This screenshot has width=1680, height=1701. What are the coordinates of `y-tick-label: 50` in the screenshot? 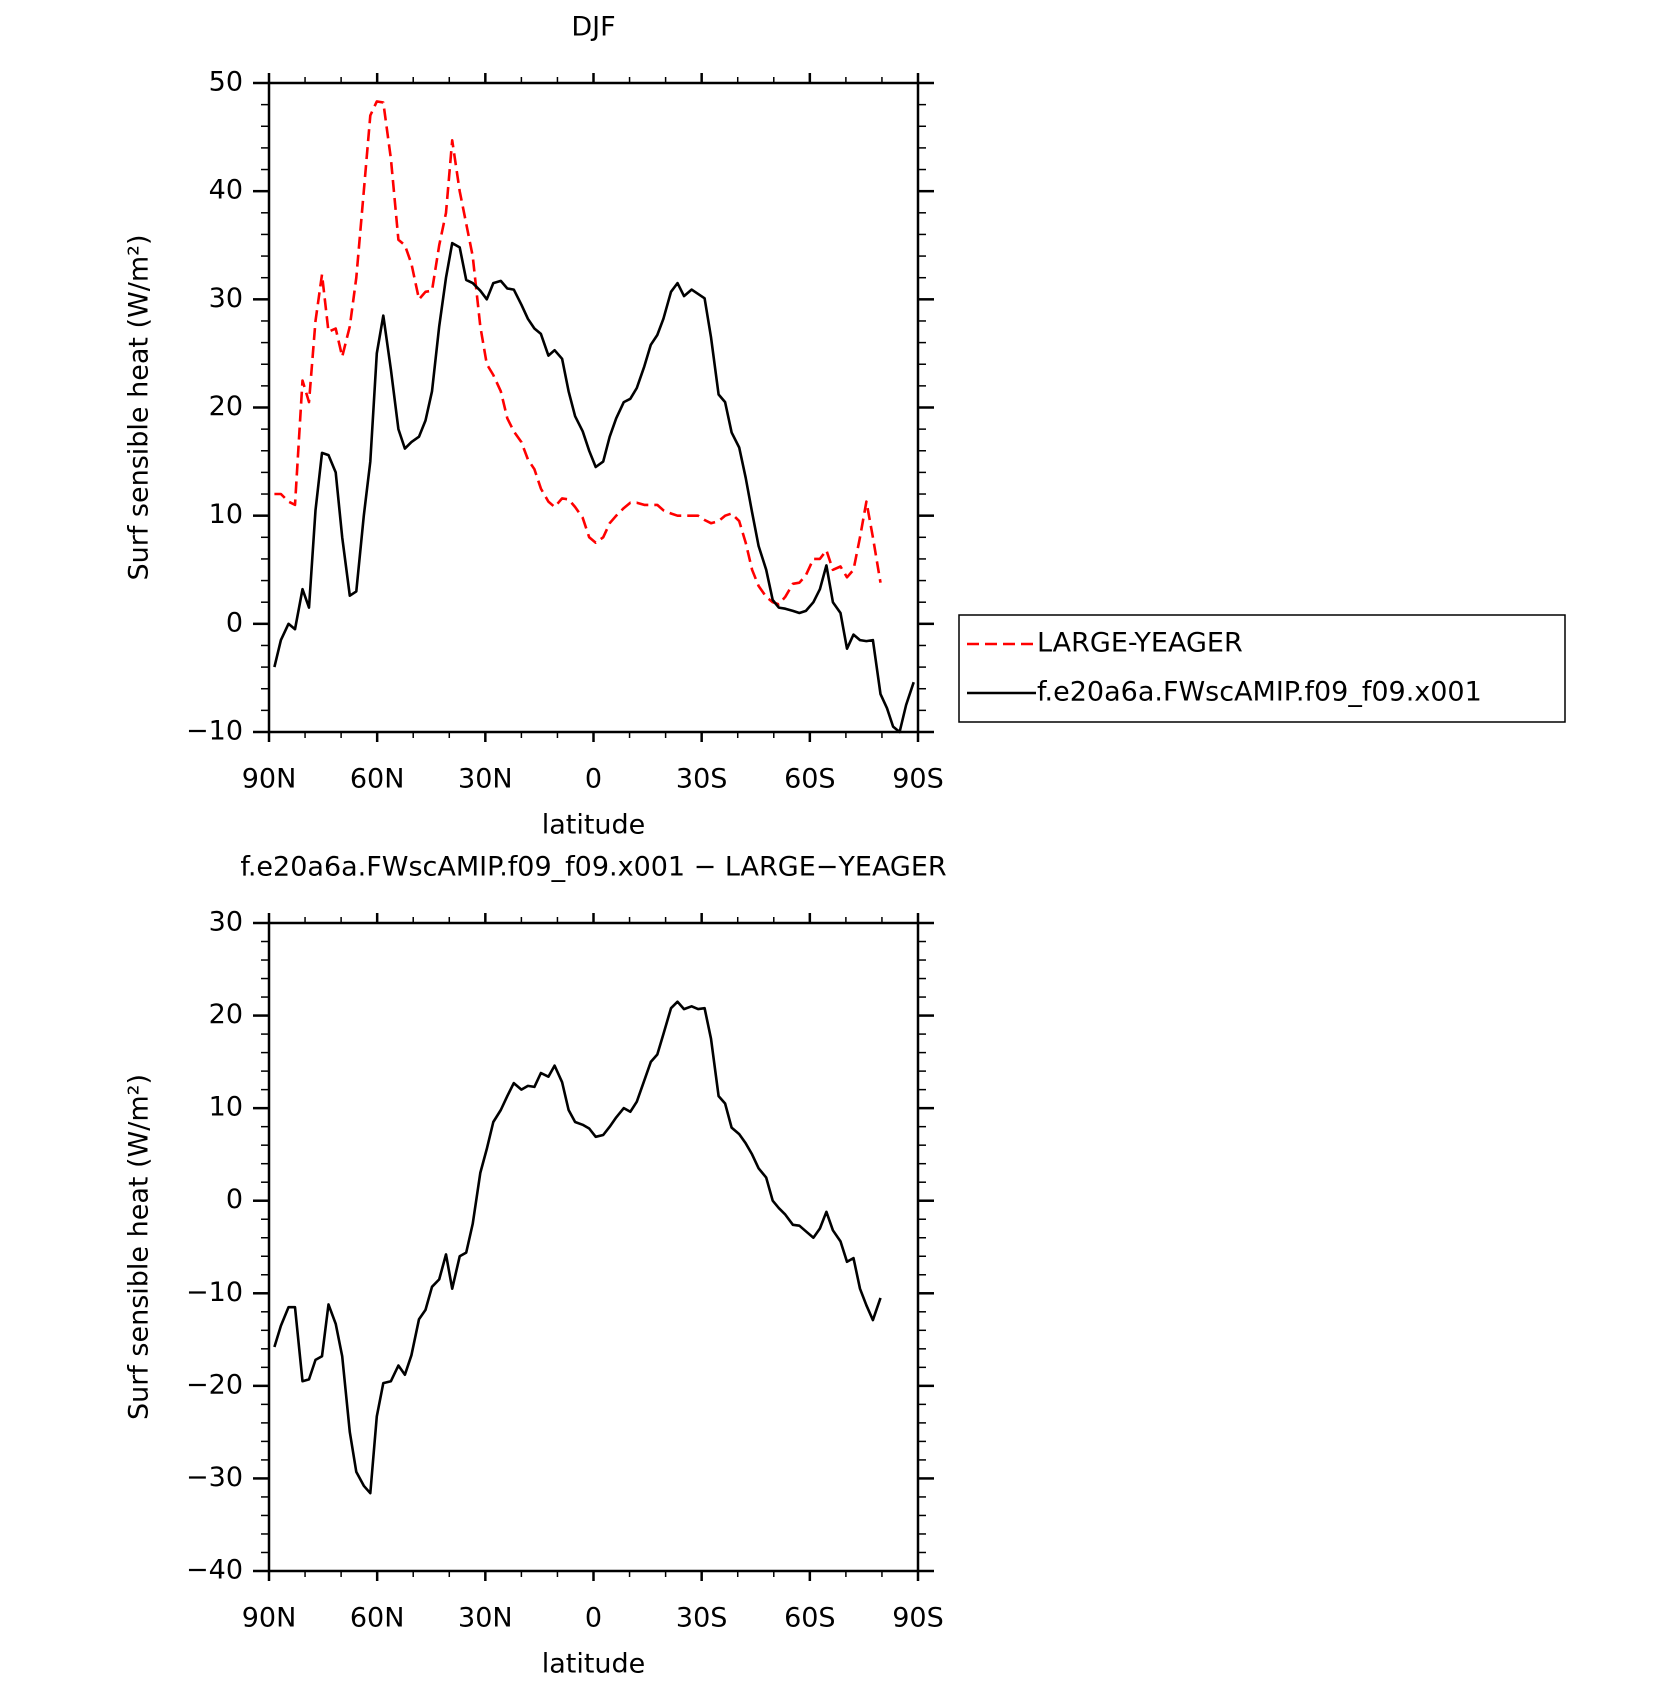 It's located at (226, 82).